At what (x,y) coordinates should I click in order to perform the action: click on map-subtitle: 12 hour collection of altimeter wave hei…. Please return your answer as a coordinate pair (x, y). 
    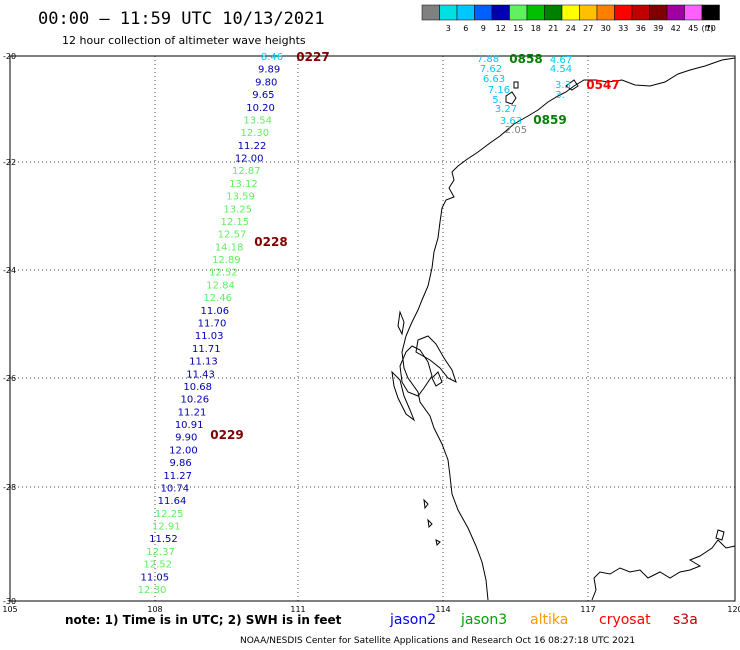
    Looking at the image, I should click on (184, 40).